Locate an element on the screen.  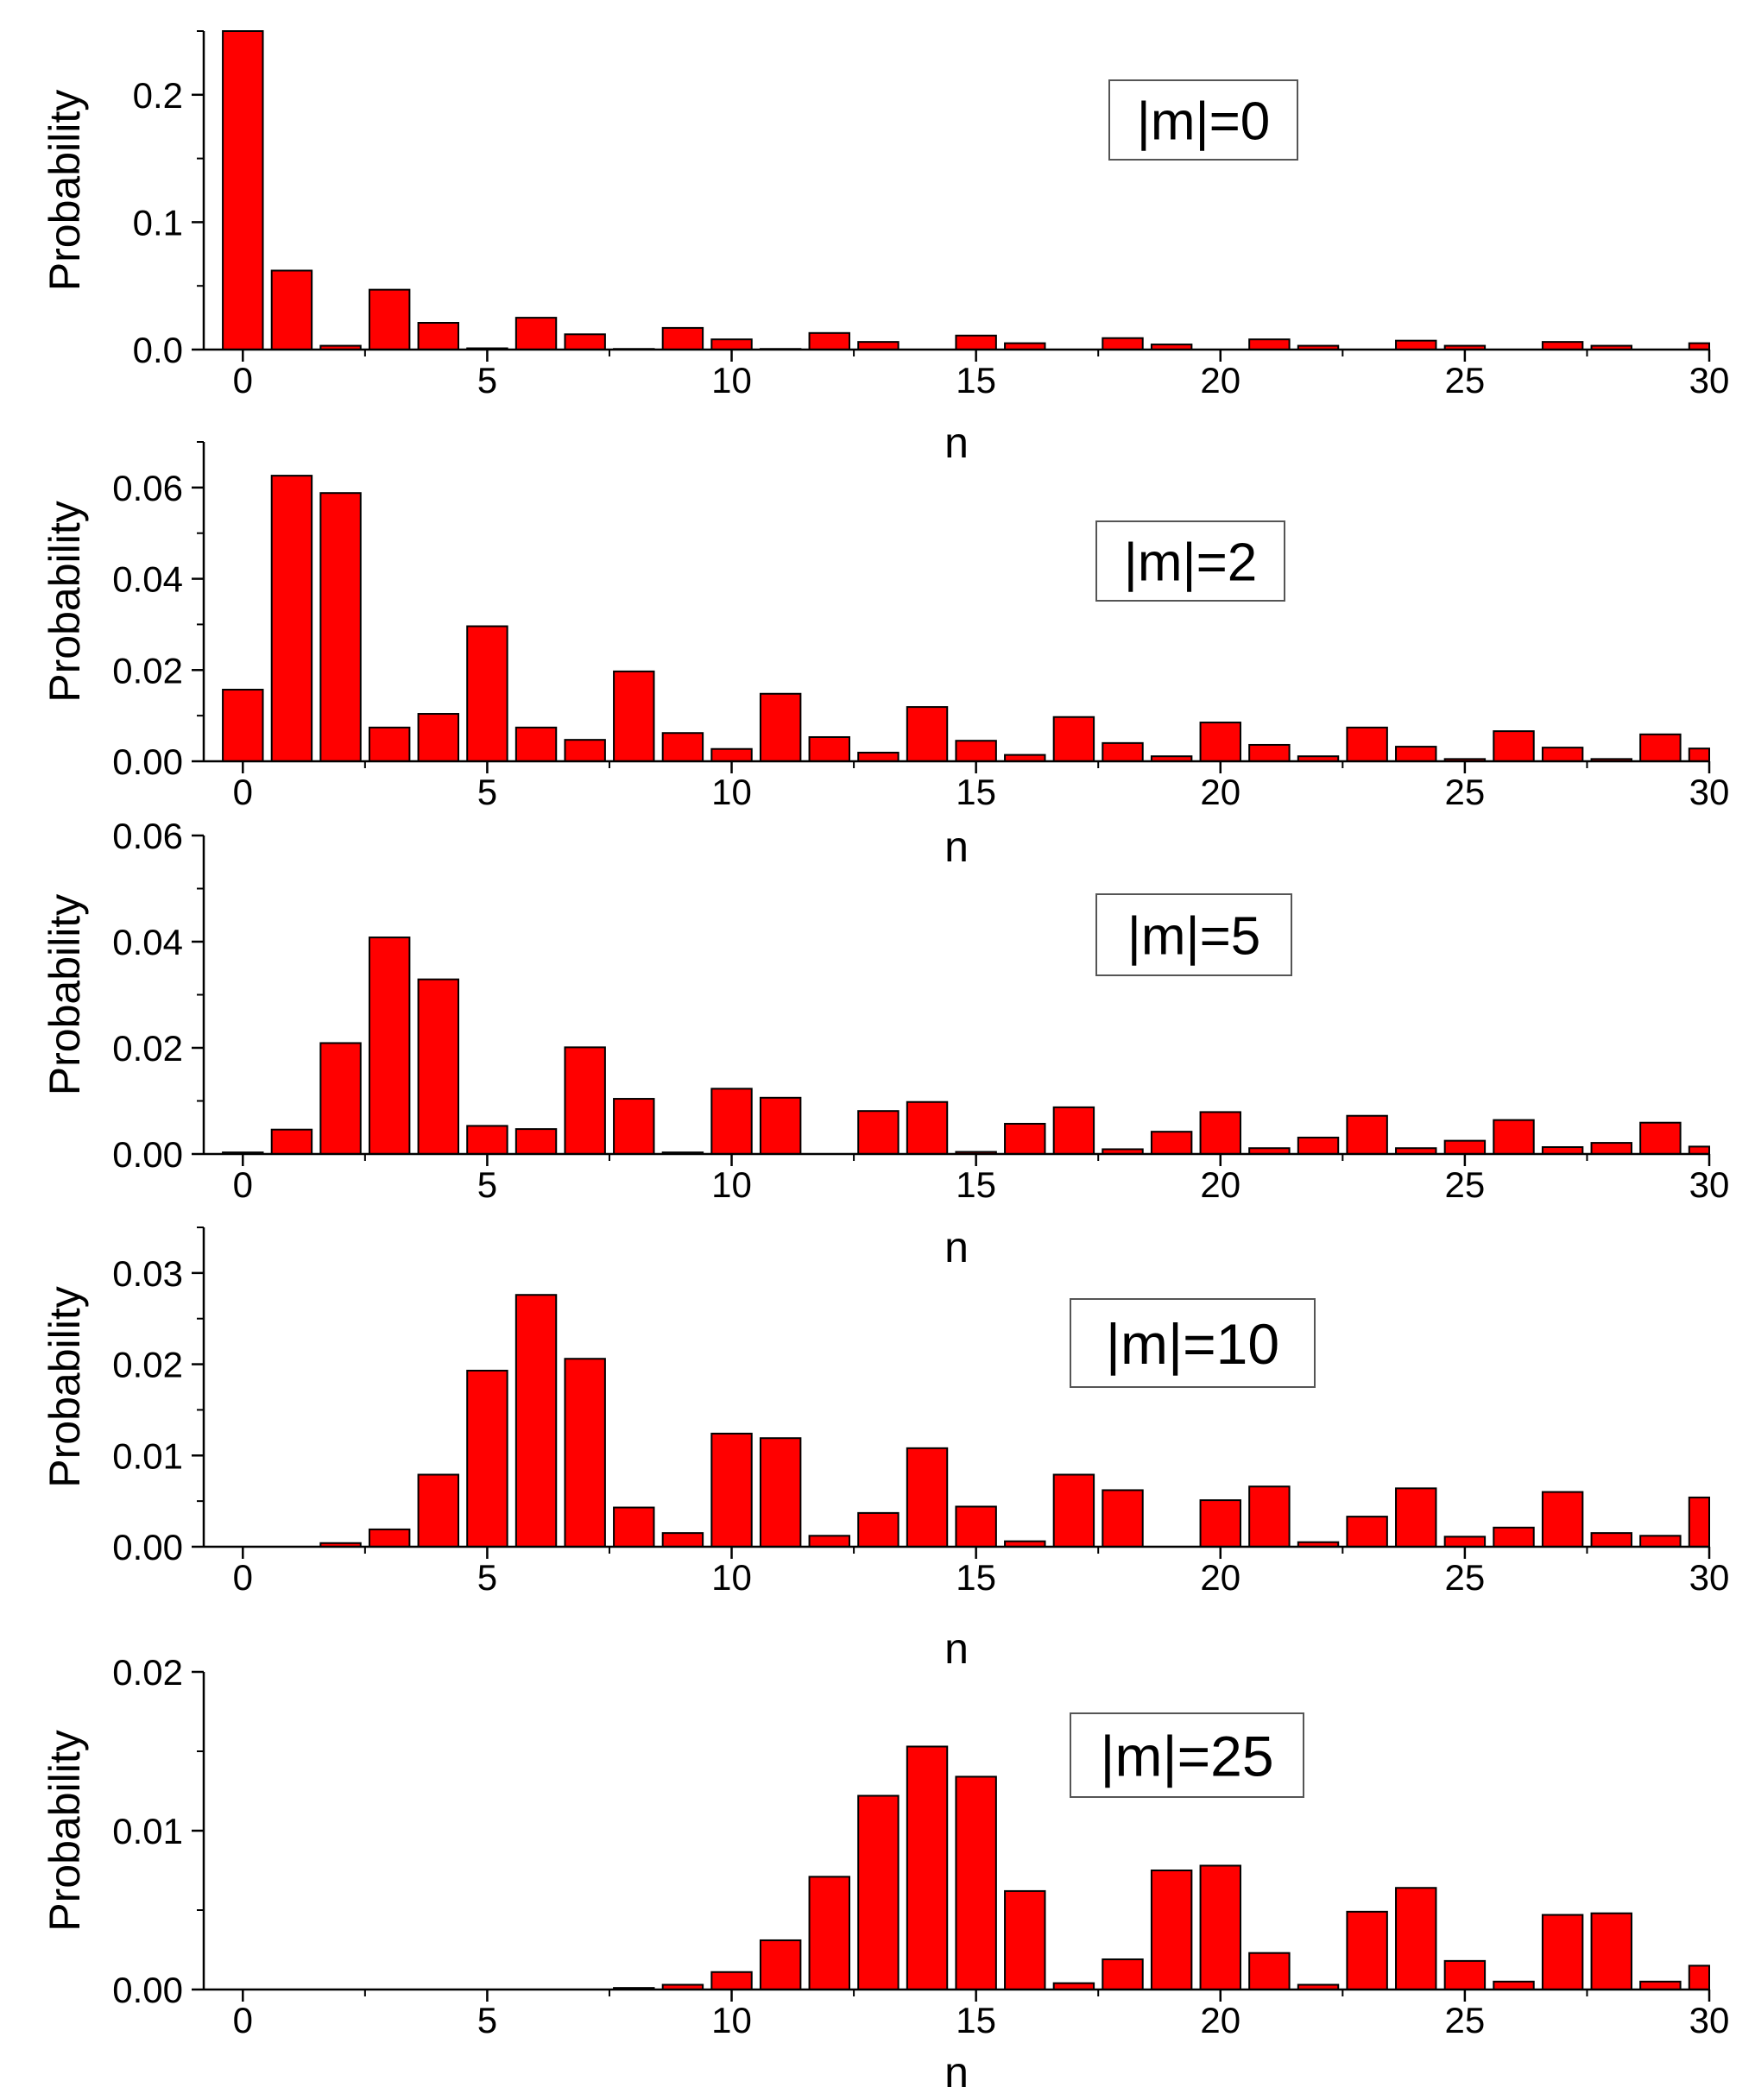
panel-label: |m|=0 is located at coordinates (1204, 121).